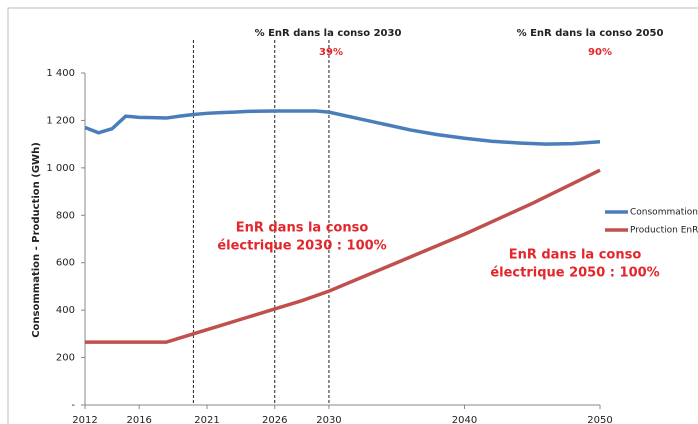 The width and height of the screenshot is (698, 424). Describe the element at coordinates (65, 310) in the screenshot. I see `y-tick-label: 400` at that location.